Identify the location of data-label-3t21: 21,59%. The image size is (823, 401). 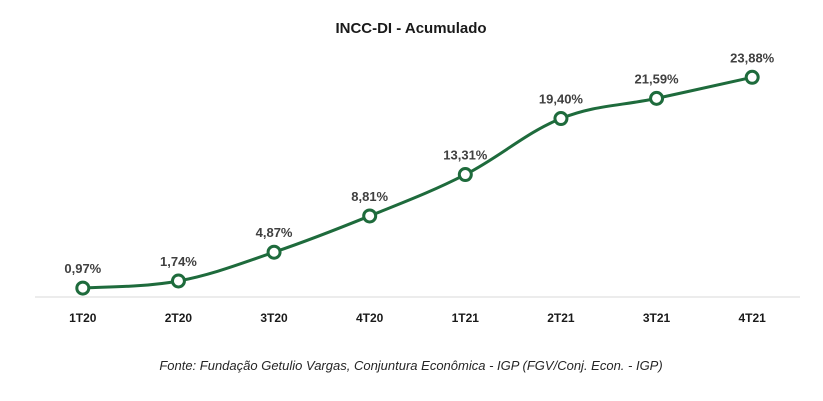
(657, 78).